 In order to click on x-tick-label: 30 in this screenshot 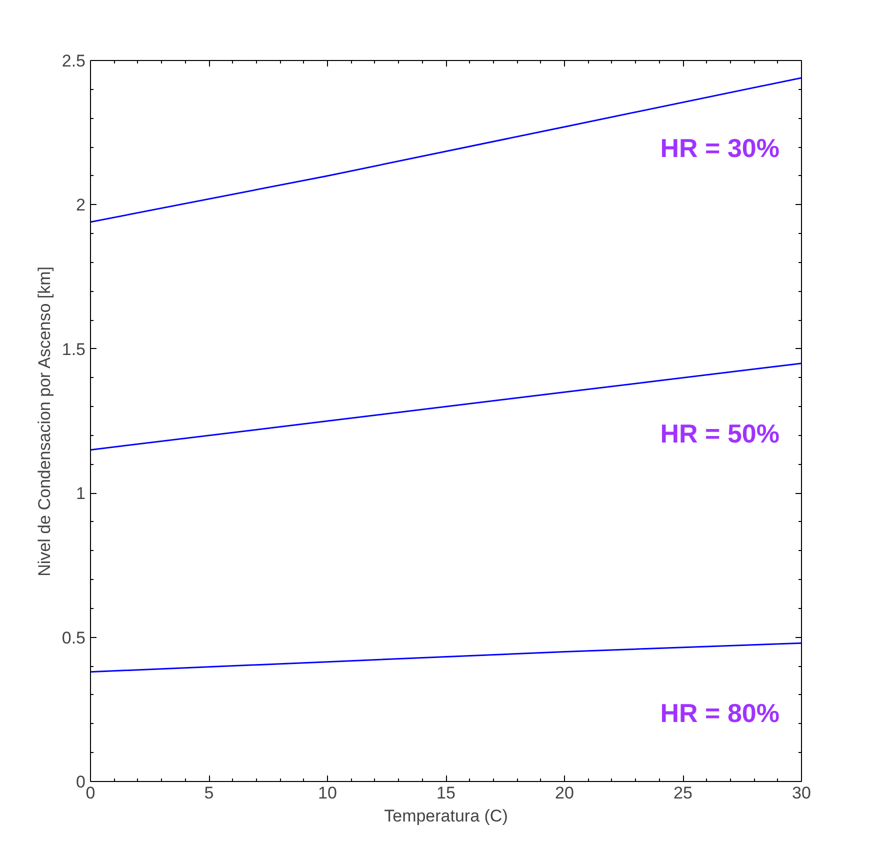, I will do `click(801, 793)`.